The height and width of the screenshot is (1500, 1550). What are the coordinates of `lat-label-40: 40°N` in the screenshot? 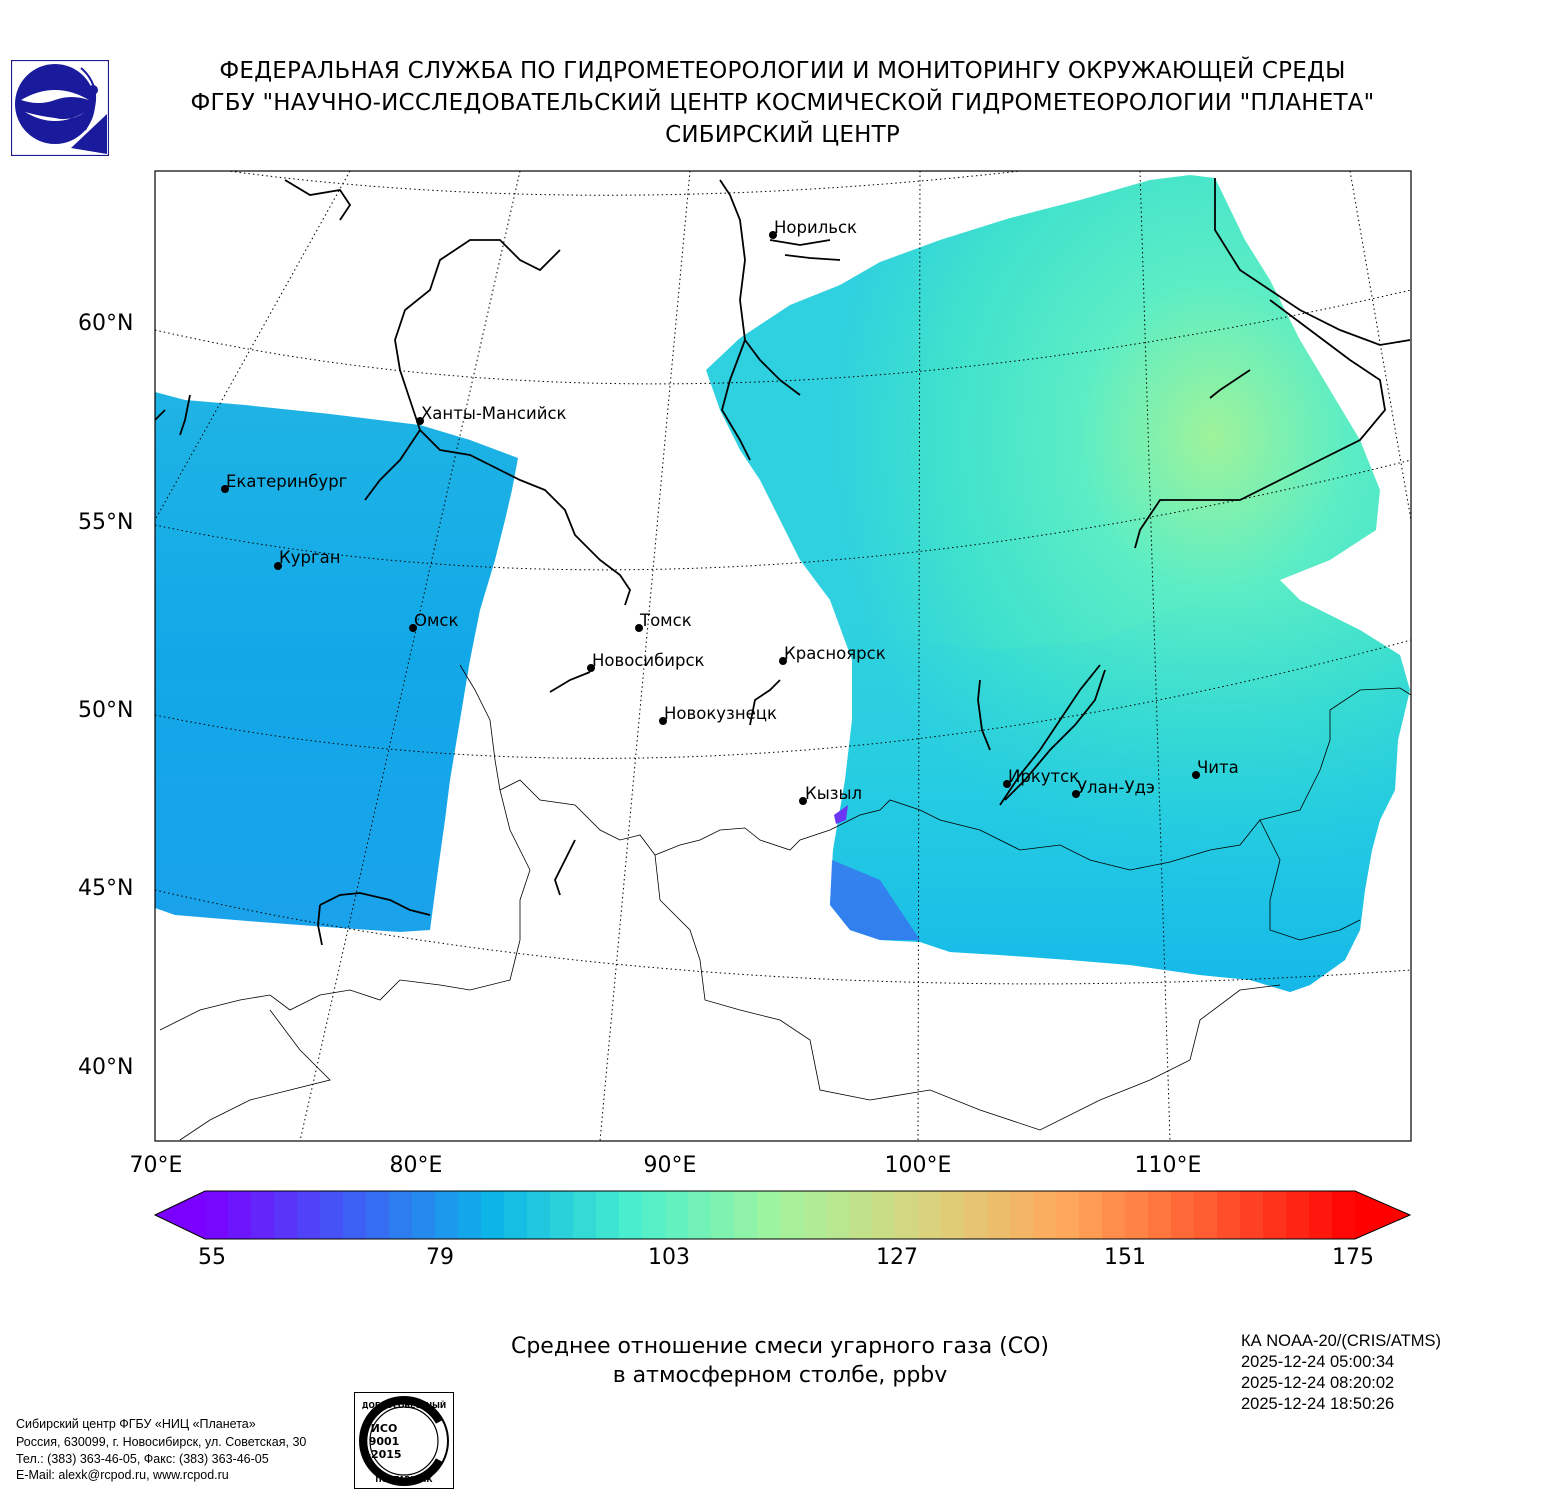 It's located at (106, 1067).